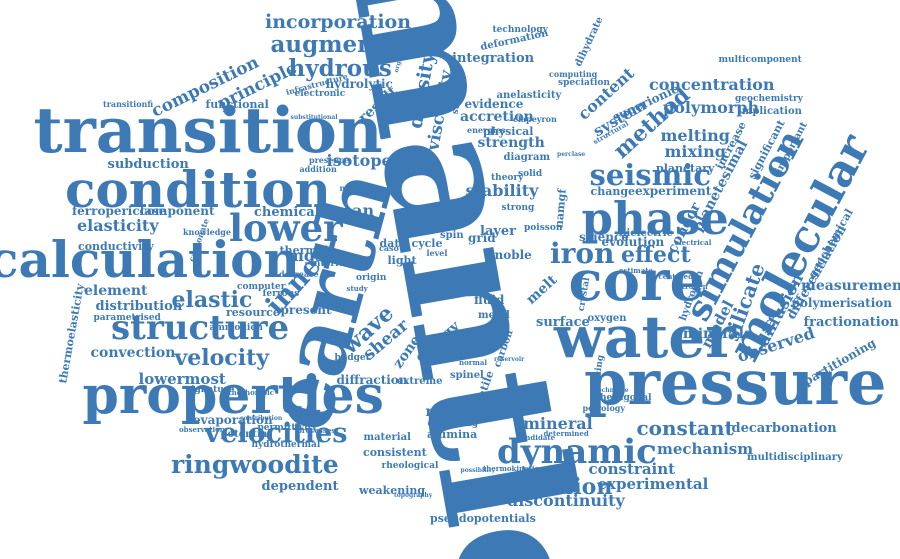 This screenshot has width=900, height=559. I want to click on word-ringwoodite: ringwoodite, so click(255, 464).